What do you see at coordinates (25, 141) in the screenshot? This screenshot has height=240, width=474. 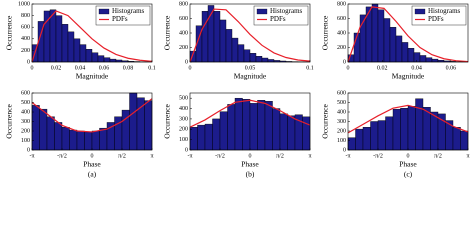 I see `y-tick-label: 100` at bounding box center [25, 141].